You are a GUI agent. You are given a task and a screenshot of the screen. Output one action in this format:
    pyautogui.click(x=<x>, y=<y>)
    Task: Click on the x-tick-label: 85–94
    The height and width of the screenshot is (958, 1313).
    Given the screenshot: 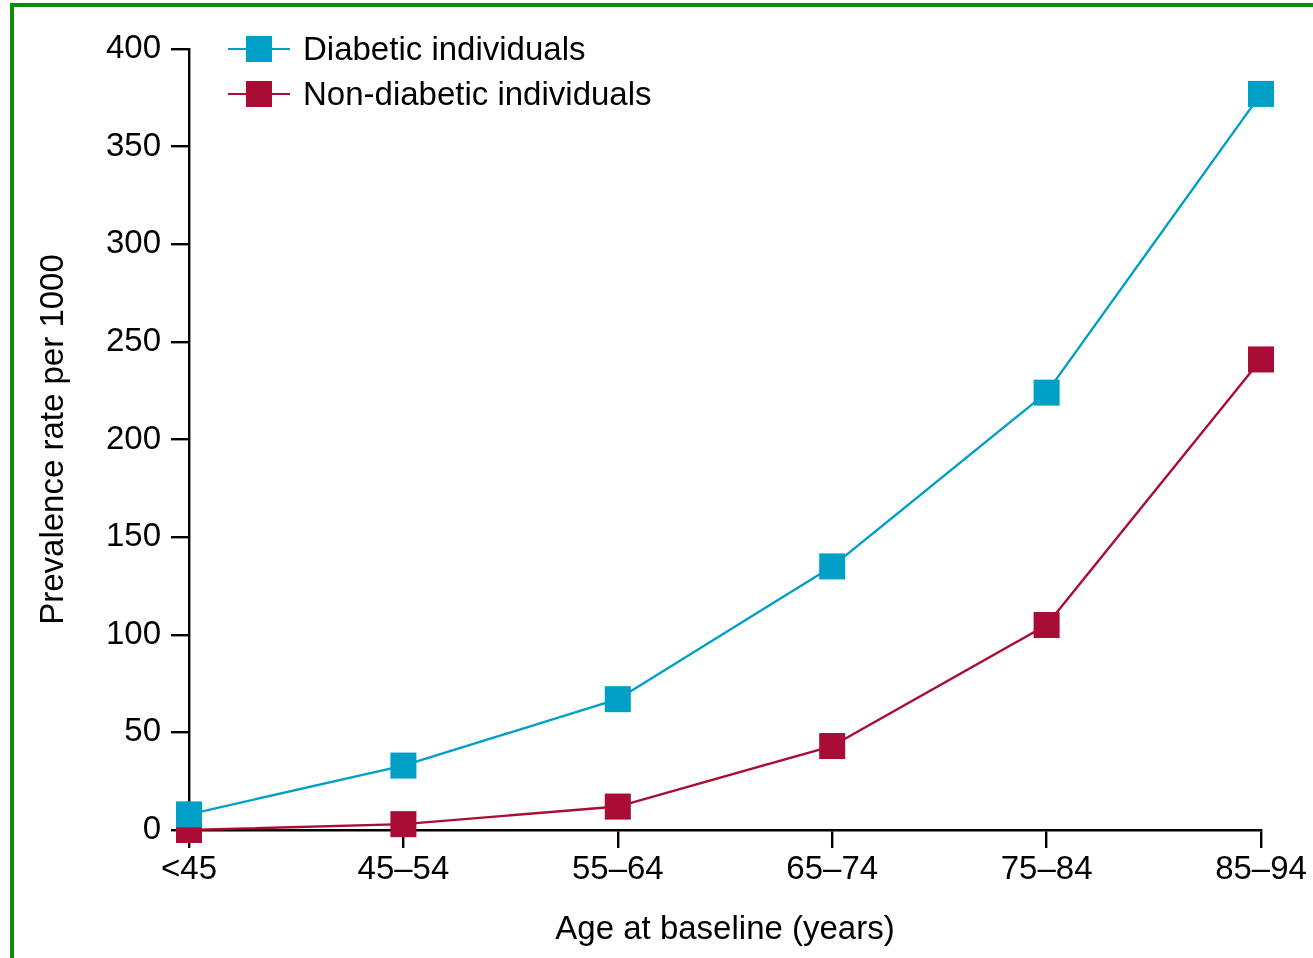 What is the action you would take?
    pyautogui.click(x=1261, y=867)
    